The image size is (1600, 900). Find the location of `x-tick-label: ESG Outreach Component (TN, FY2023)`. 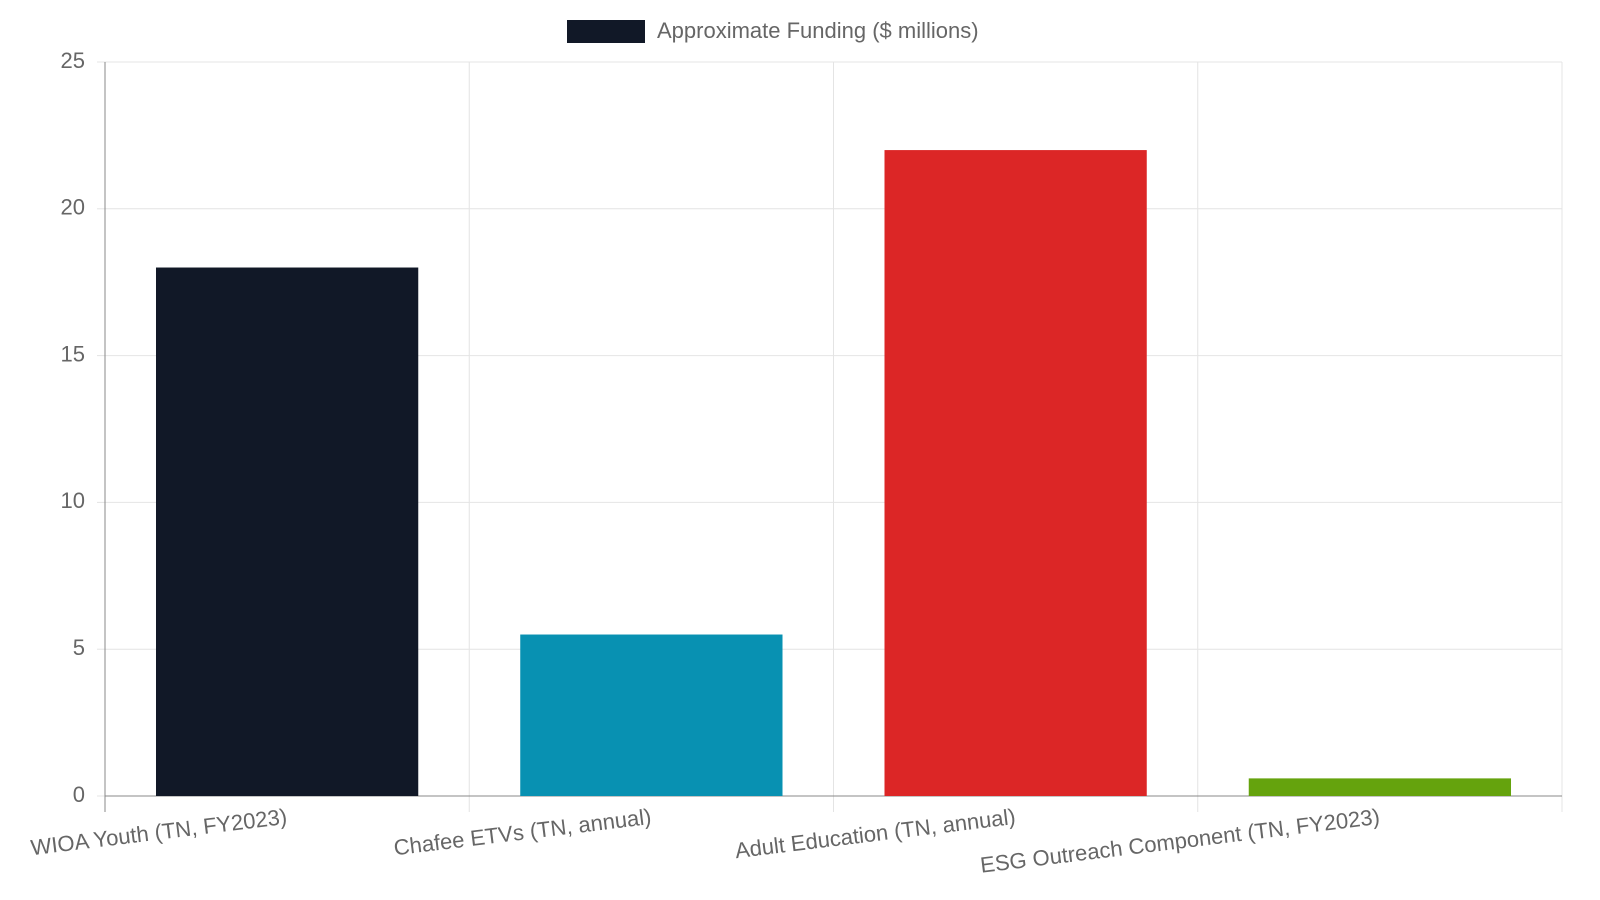

x-tick-label: ESG Outreach Component (TN, FY2023) is located at coordinates (1180, 841).